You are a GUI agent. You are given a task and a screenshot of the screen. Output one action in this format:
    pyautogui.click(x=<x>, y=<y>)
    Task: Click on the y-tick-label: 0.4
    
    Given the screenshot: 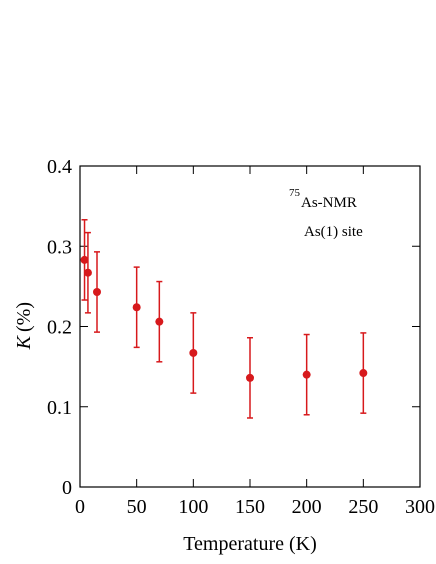 What is the action you would take?
    pyautogui.click(x=59, y=167)
    